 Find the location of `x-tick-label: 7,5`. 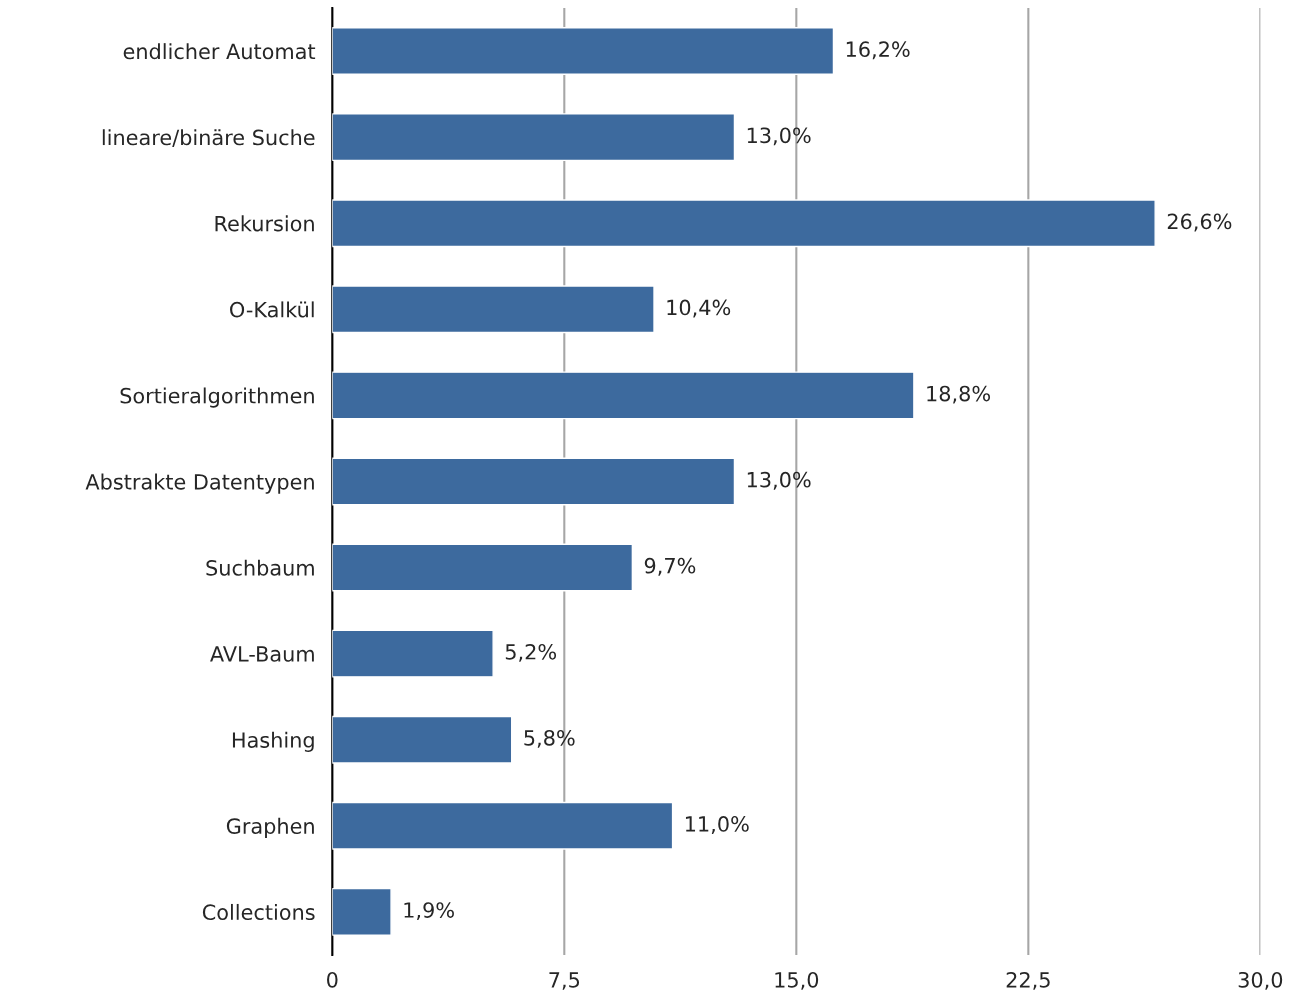

x-tick-label: 7,5 is located at coordinates (564, 981).